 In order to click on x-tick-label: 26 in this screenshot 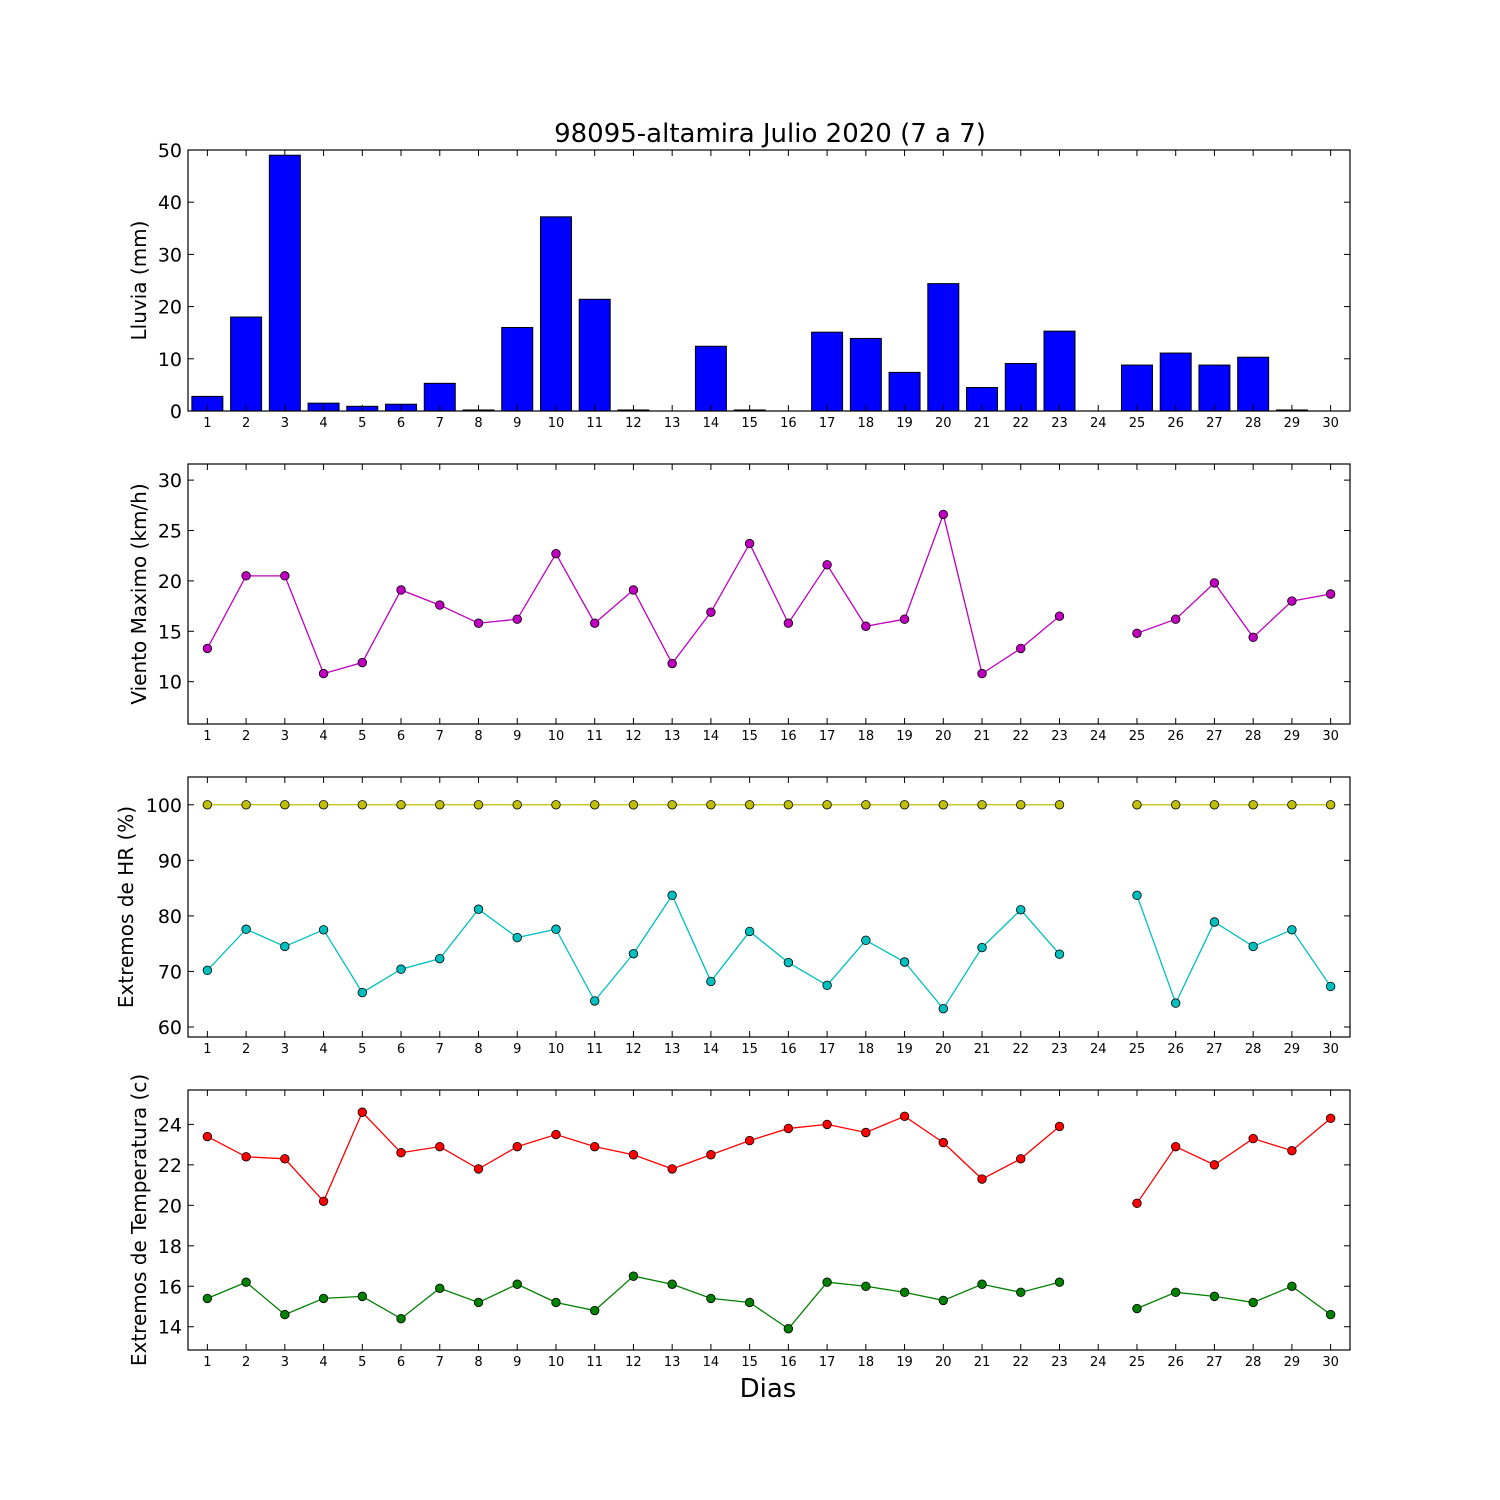, I will do `click(1175, 1362)`.